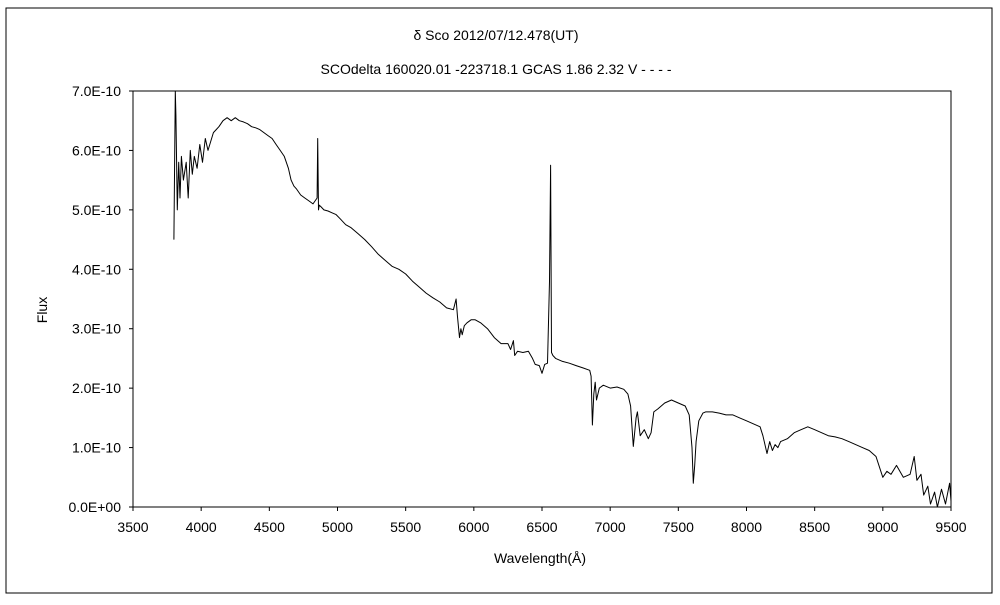 The height and width of the screenshot is (605, 1000). Describe the element at coordinates (814, 527) in the screenshot. I see `x-tick-label: 8500` at that location.